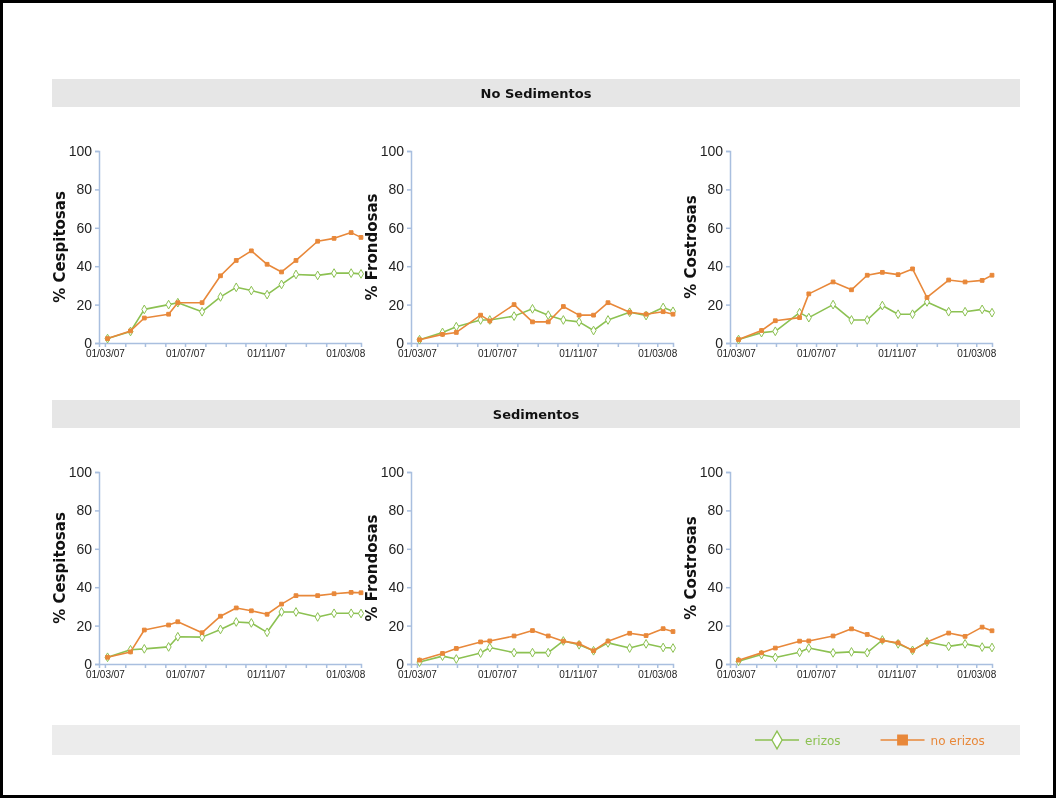 Image resolution: width=1056 pixels, height=798 pixels. I want to click on legend-label: no erizos, so click(957, 740).